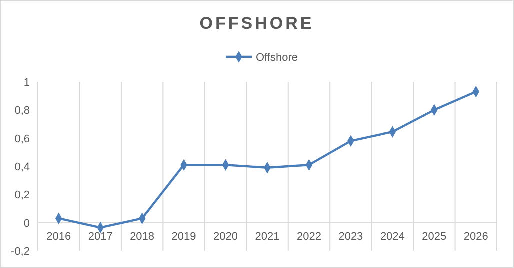 Image resolution: width=514 pixels, height=268 pixels. Describe the element at coordinates (27, 224) in the screenshot. I see `y-tick-label: 0` at that location.